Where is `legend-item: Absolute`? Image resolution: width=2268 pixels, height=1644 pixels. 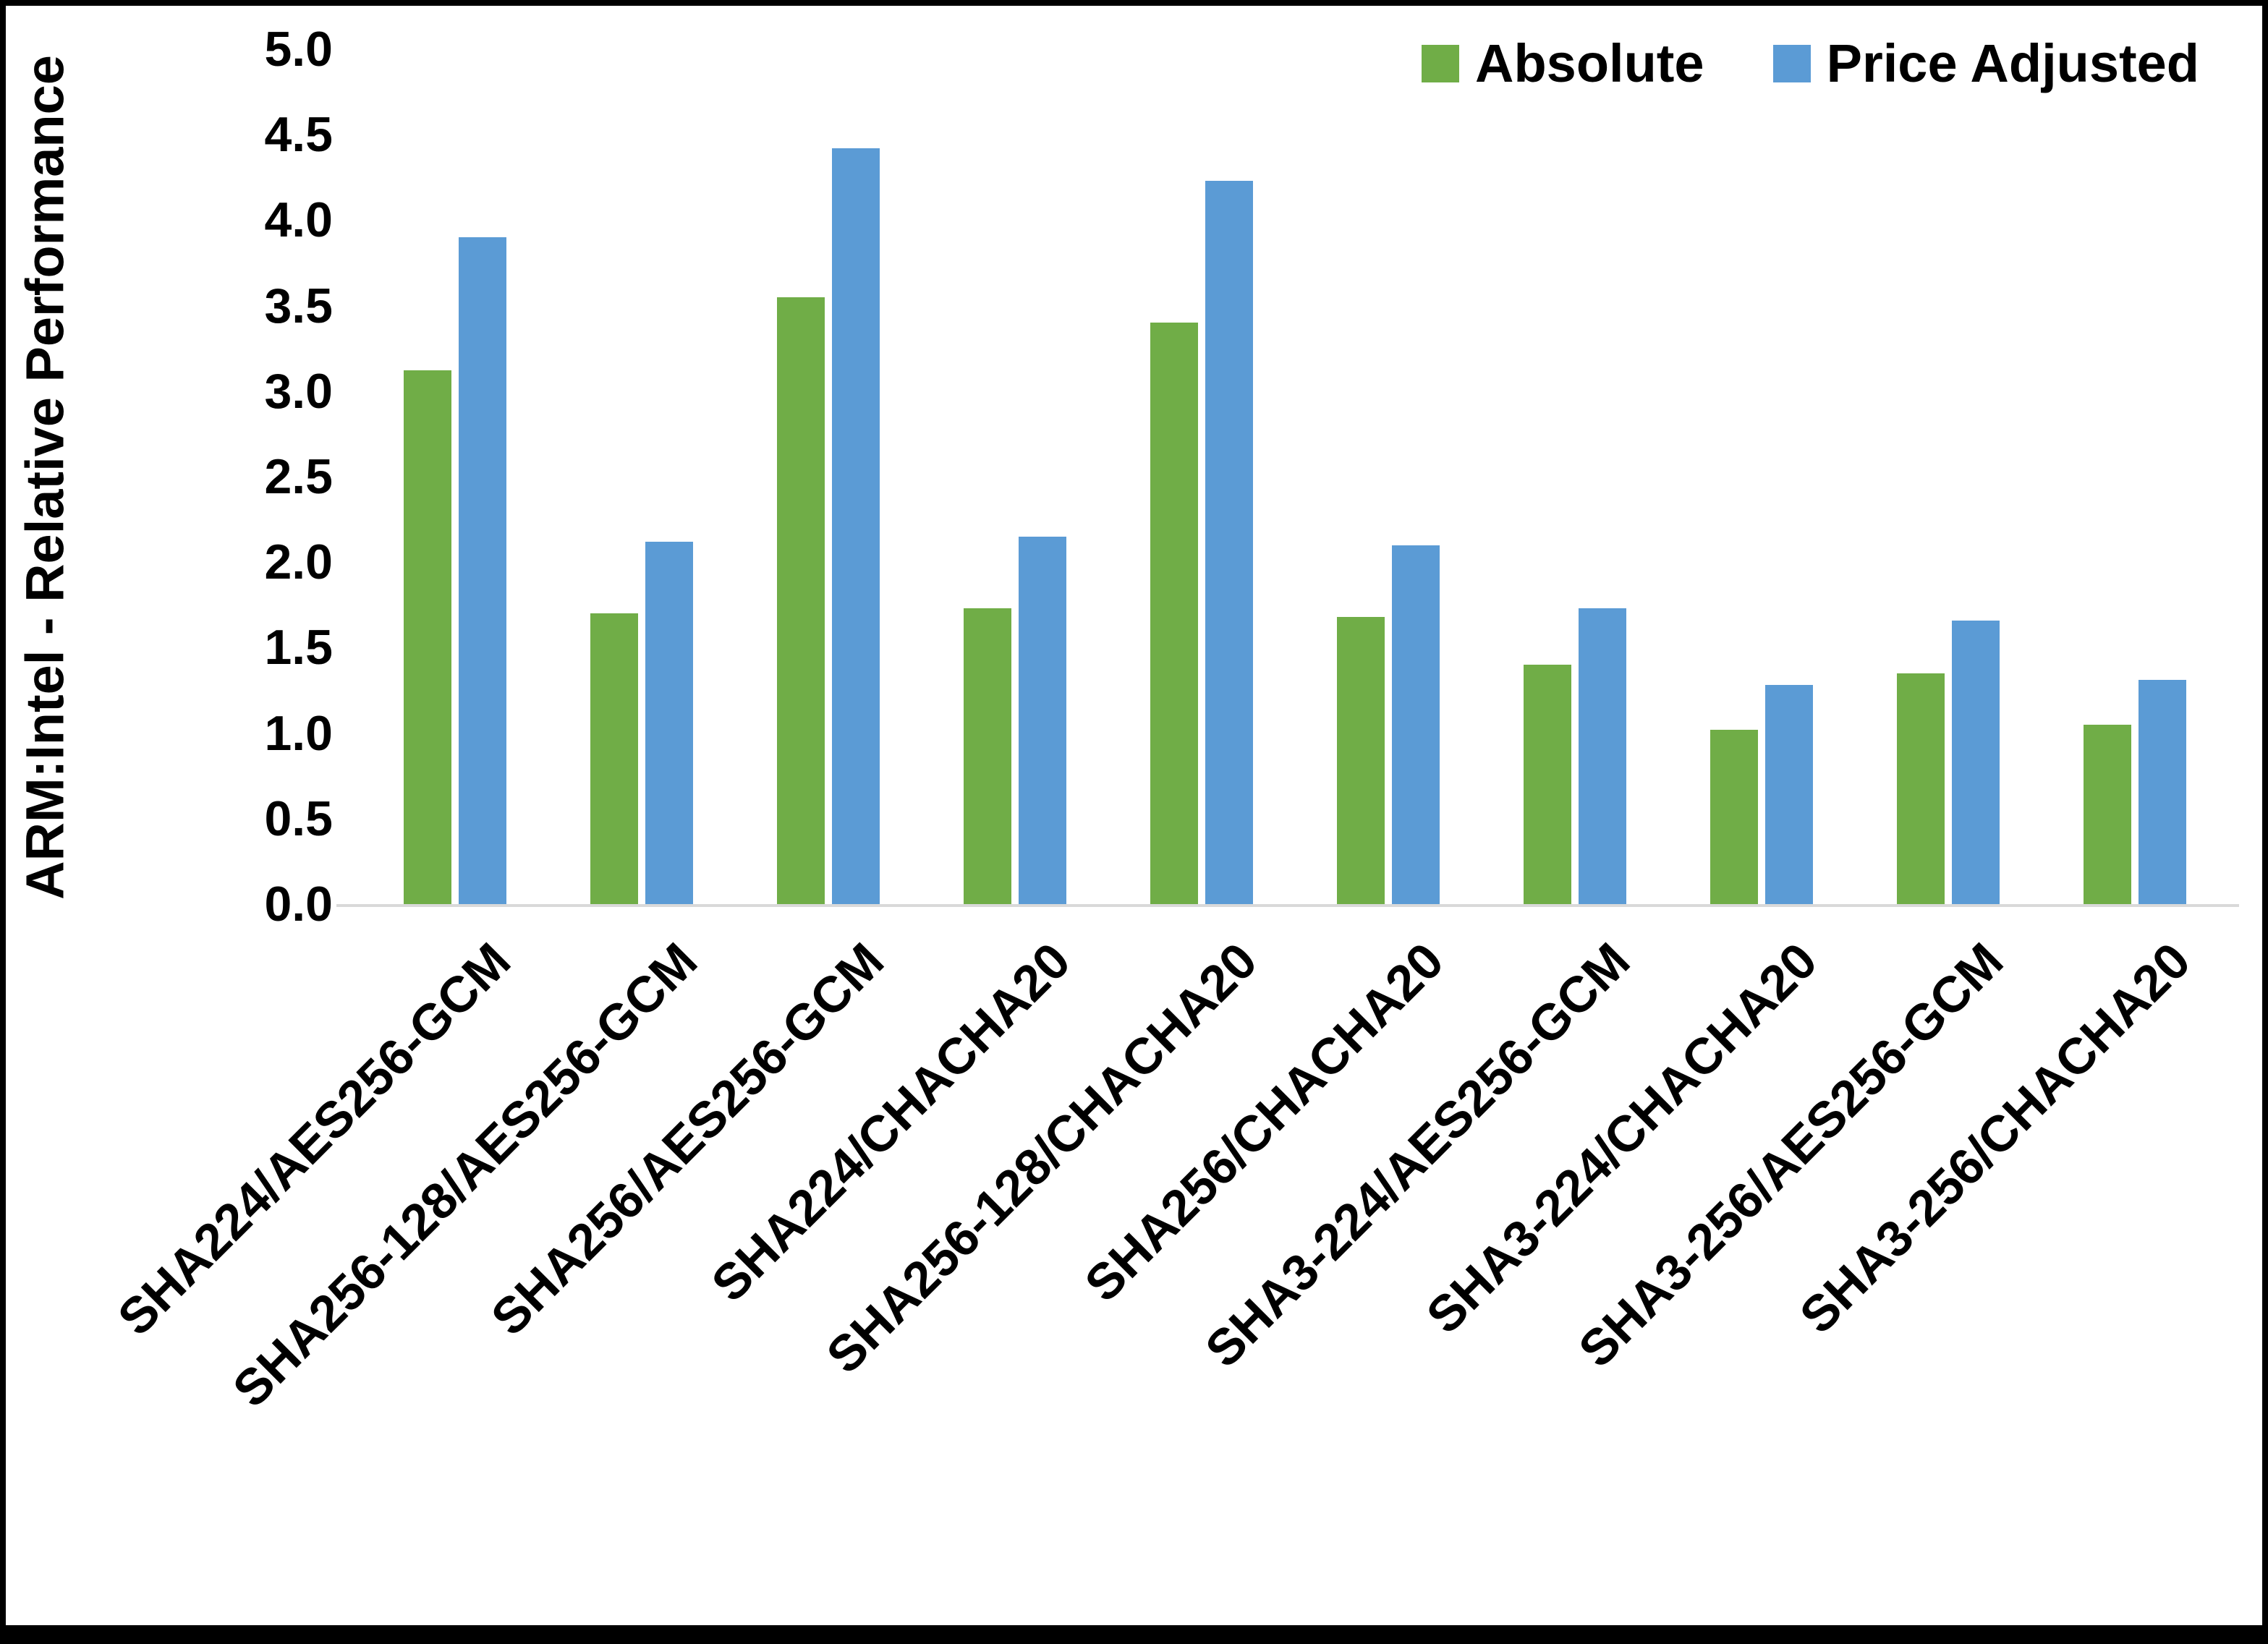
legend-item: Absolute is located at coordinates (1563, 63).